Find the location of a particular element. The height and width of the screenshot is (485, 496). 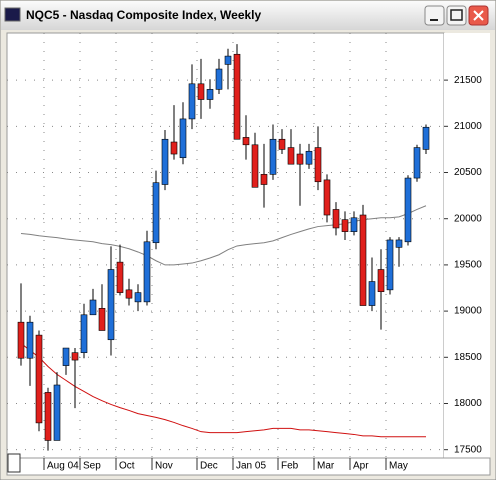

y-tick-label: 20500 is located at coordinates (468, 172).